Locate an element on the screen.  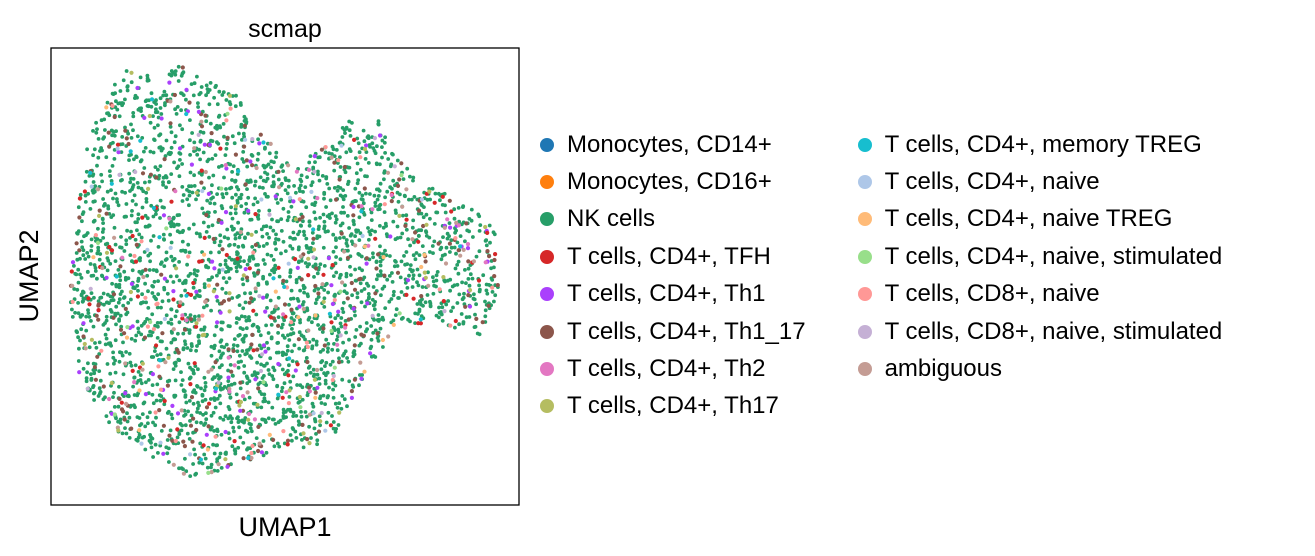
legend-label: T cells, CD4+, naive is located at coordinates (992, 182).